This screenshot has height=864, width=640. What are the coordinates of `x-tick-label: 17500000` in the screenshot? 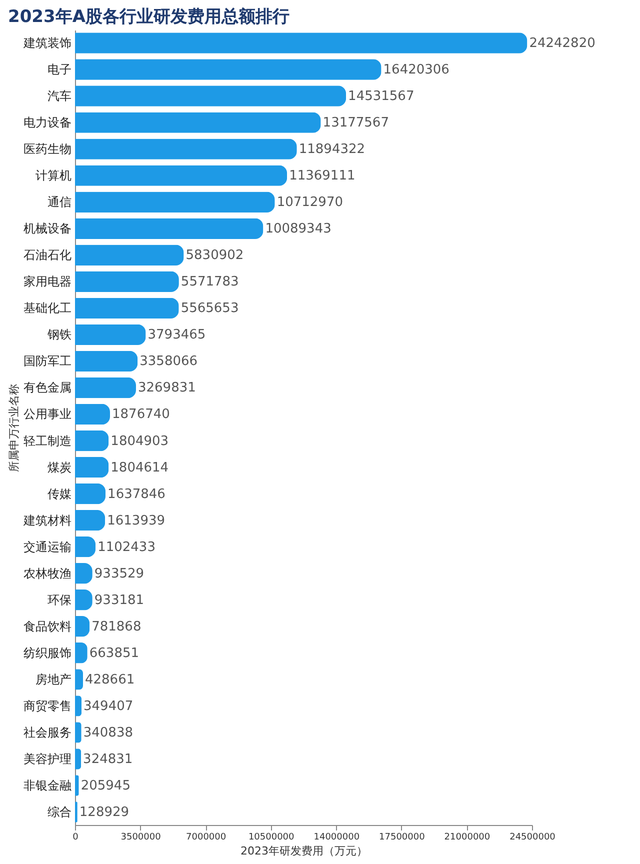 It's located at (402, 837).